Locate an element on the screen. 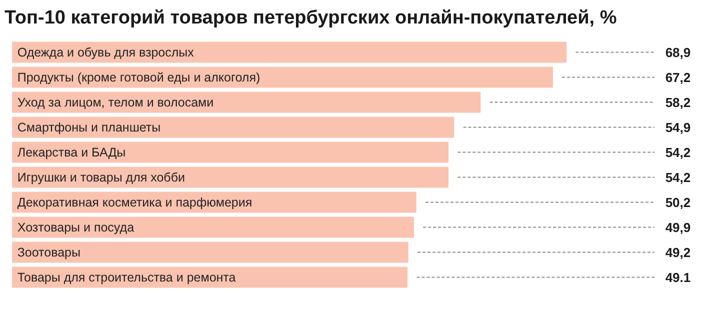  y-tick-label: Лекарства и БАДы is located at coordinates (71, 152).